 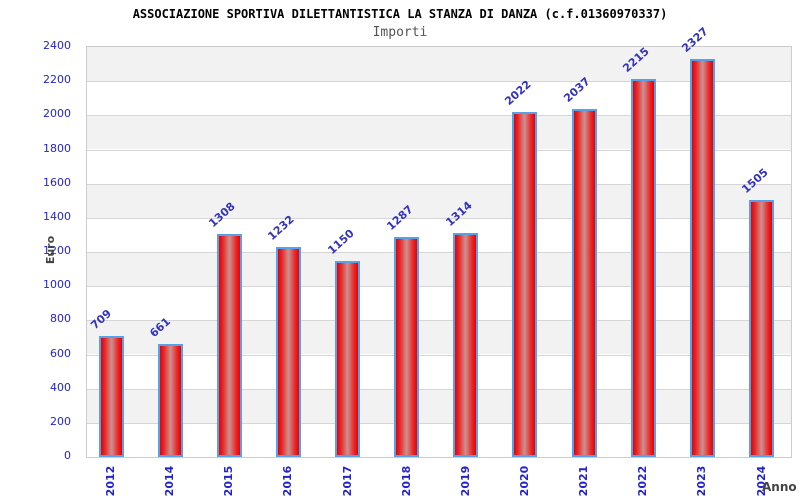 What do you see at coordinates (762, 328) in the screenshot?
I see `bar-2024` at bounding box center [762, 328].